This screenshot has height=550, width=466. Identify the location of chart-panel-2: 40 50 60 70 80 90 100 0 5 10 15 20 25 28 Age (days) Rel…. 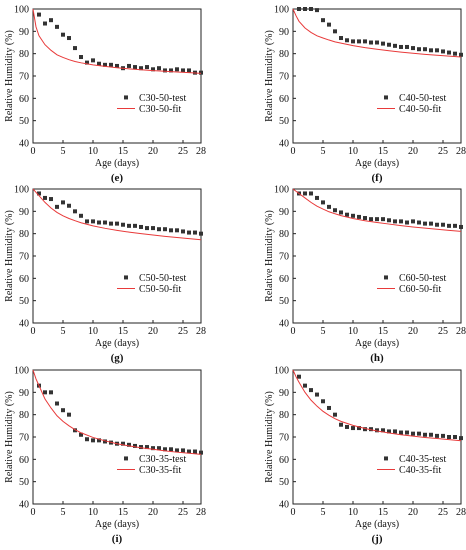
(105, 275).